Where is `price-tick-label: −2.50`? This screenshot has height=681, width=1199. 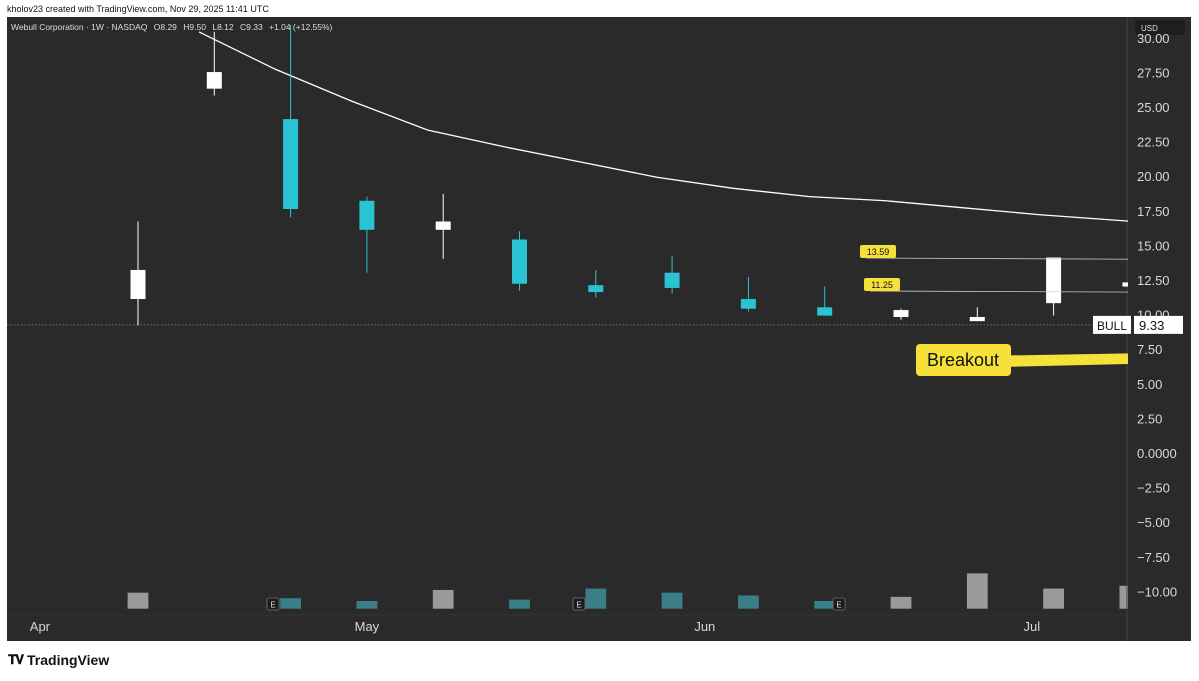
price-tick-label: −2.50 is located at coordinates (1153, 488).